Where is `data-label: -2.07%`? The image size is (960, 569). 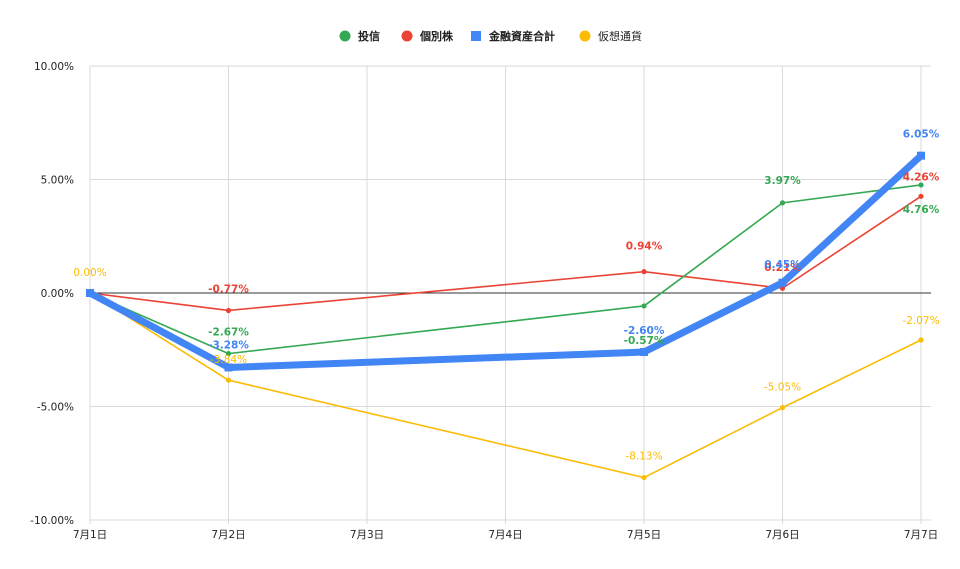
data-label: -2.07% is located at coordinates (920, 321).